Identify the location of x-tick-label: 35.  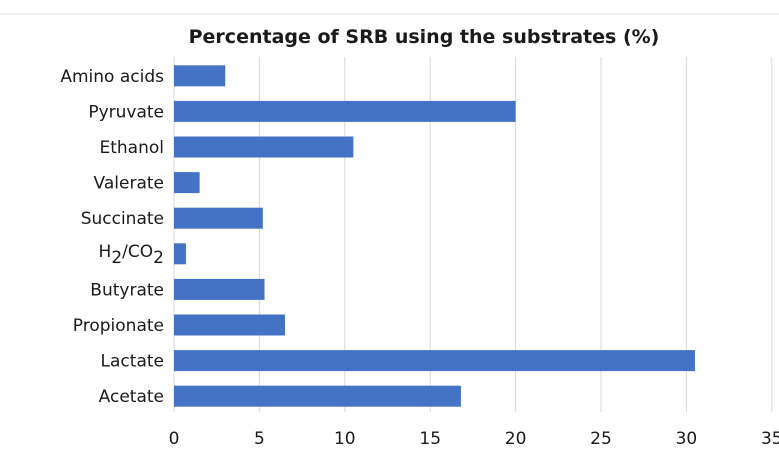
(770, 439).